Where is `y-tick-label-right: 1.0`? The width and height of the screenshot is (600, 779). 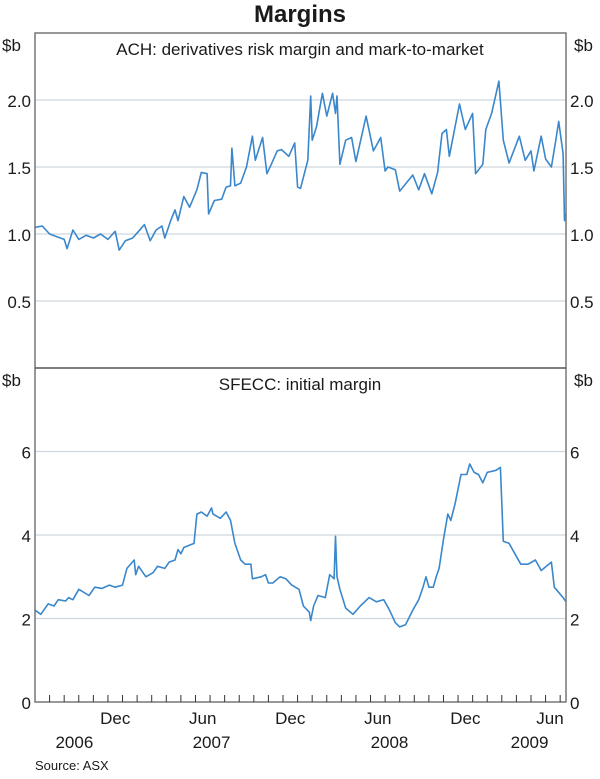
y-tick-label-right: 1.0 is located at coordinates (582, 235).